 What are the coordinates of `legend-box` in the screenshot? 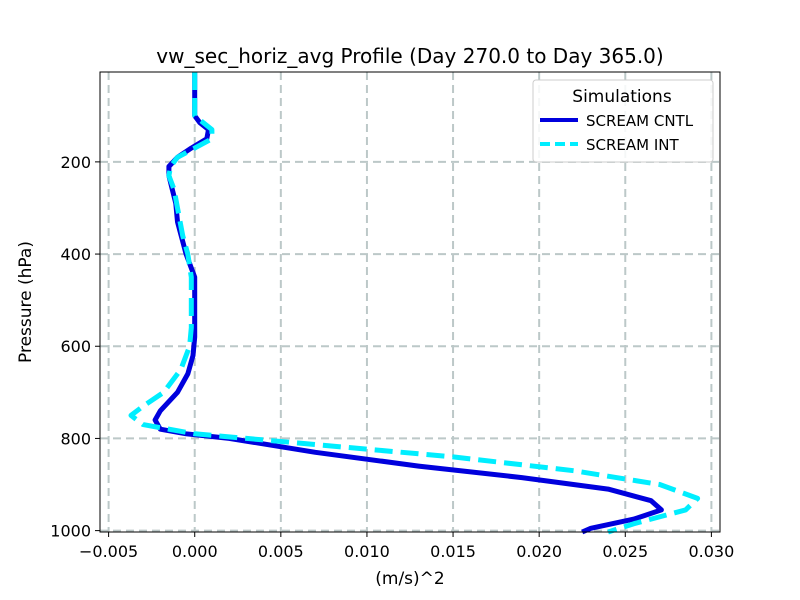 It's located at (623, 121).